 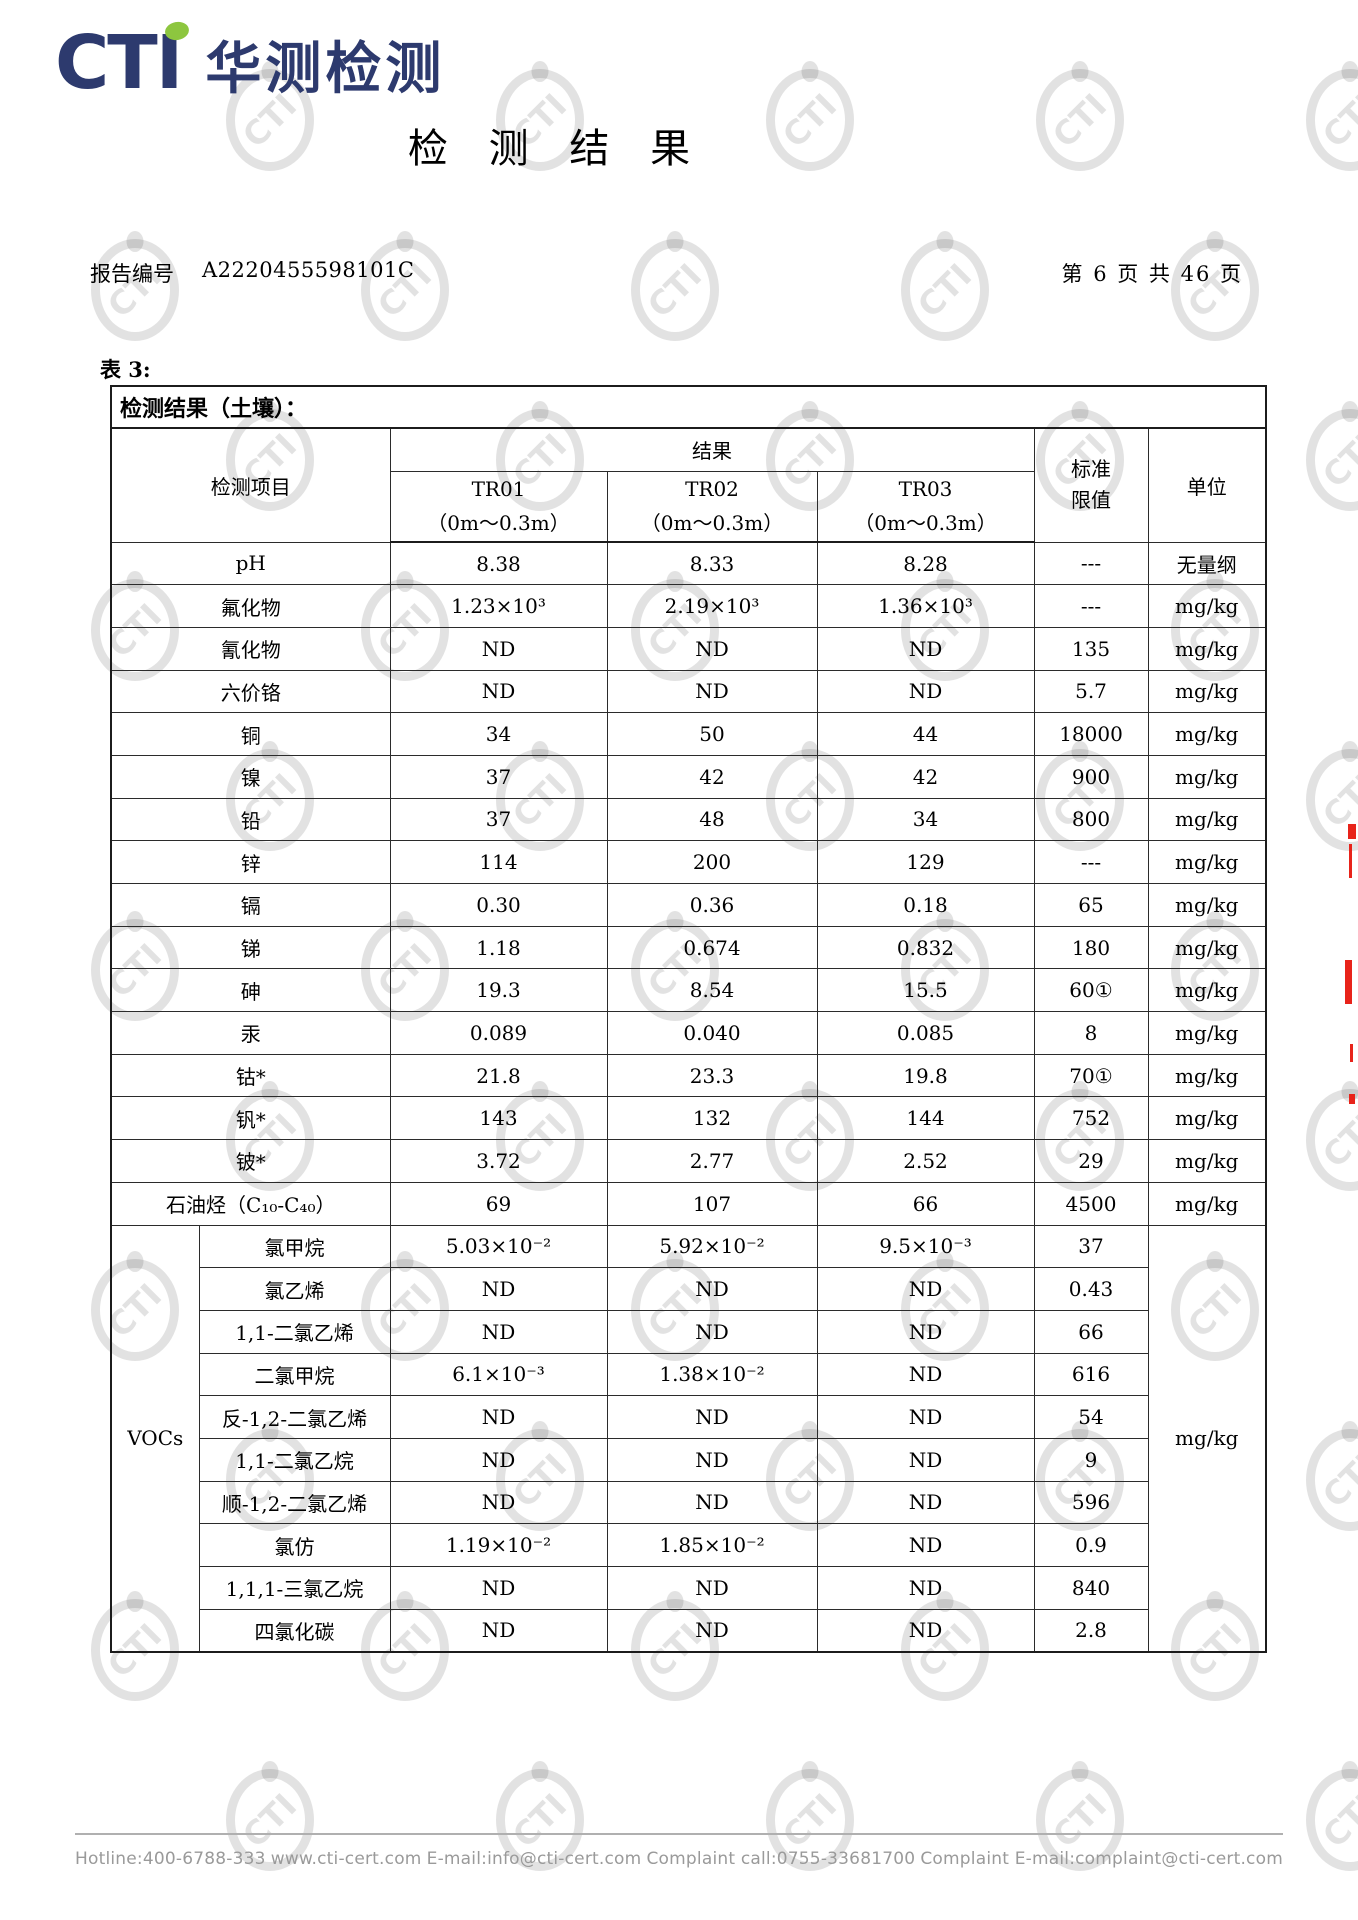 What do you see at coordinates (1207, 485) in the screenshot?
I see `column-header-unit: 单位` at bounding box center [1207, 485].